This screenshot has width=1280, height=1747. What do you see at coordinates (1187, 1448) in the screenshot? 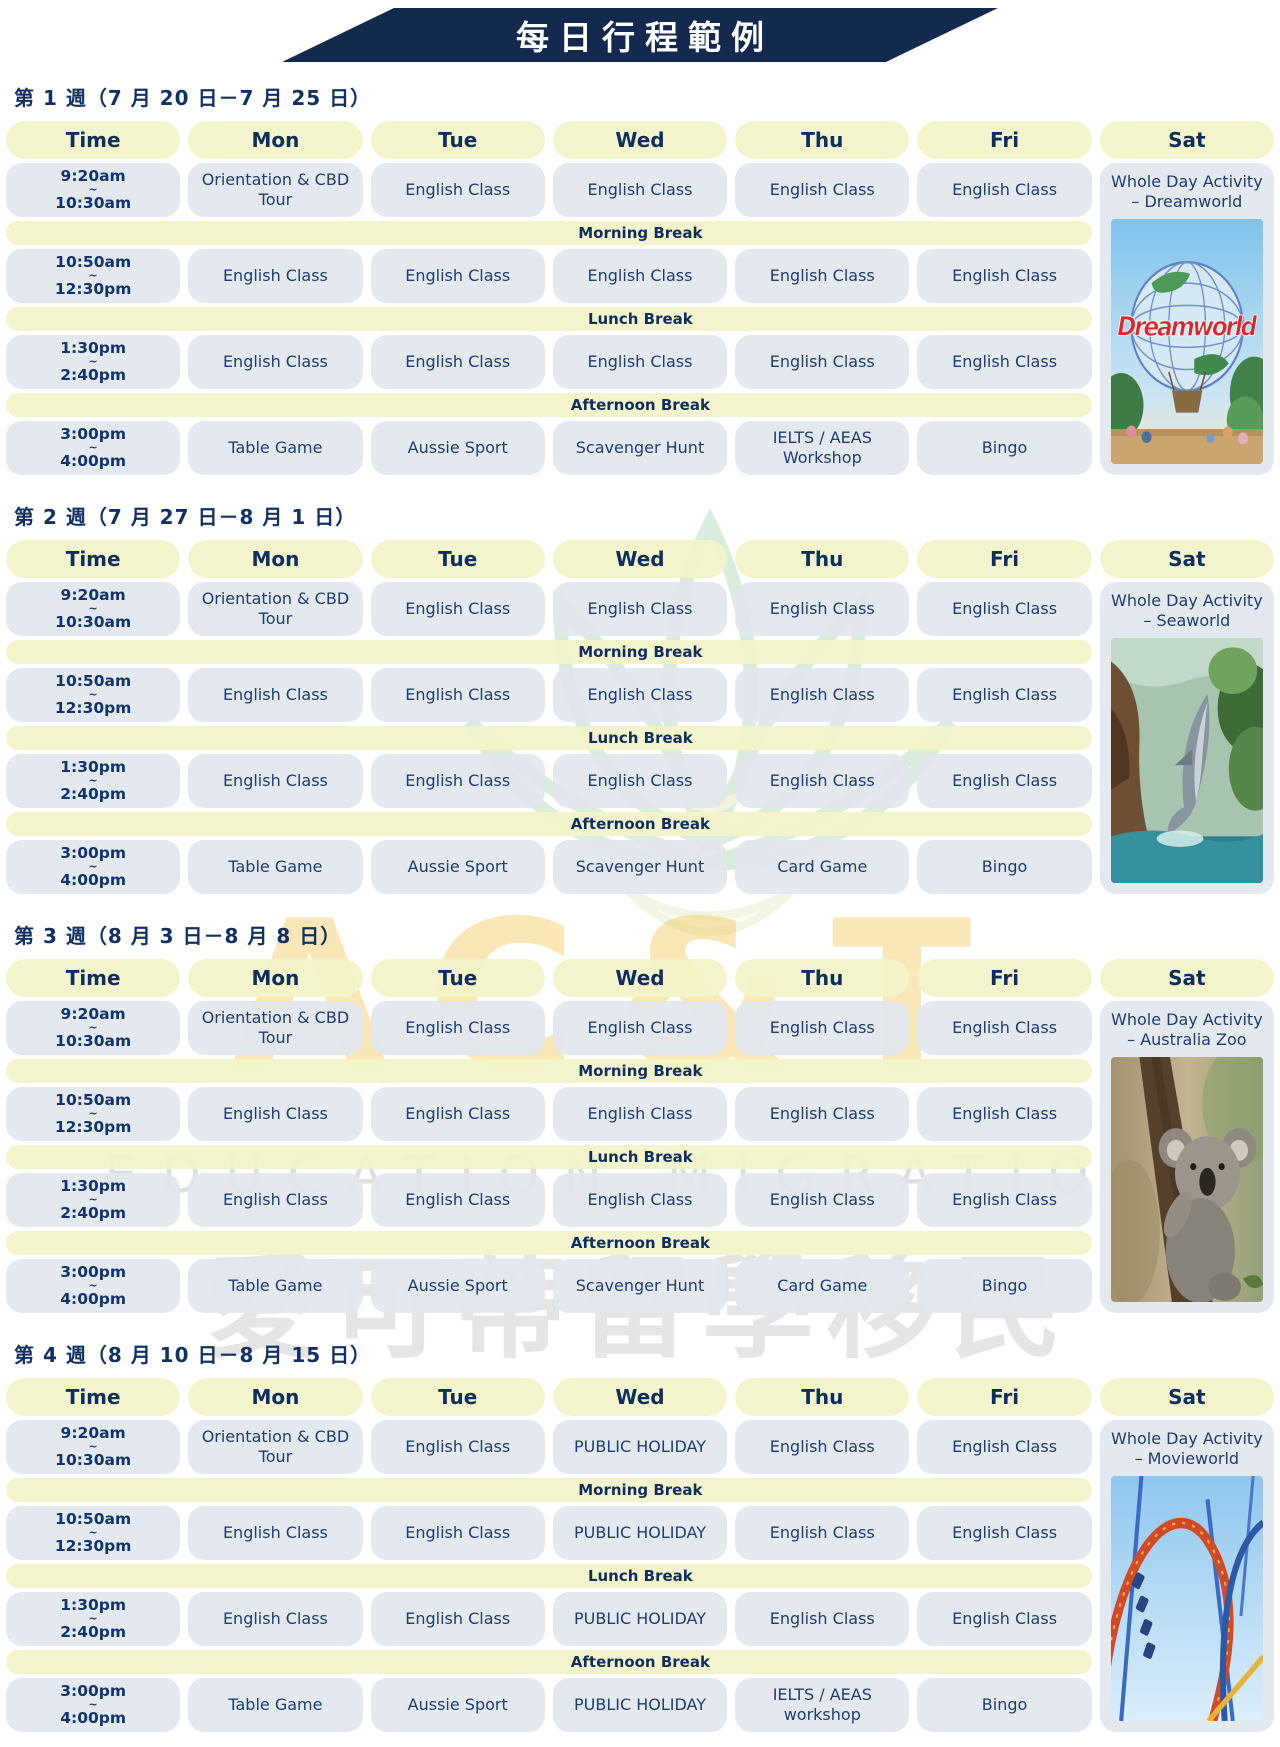
I see `saturday-activity-label: Whole Day Activity – Movieworld` at bounding box center [1187, 1448].